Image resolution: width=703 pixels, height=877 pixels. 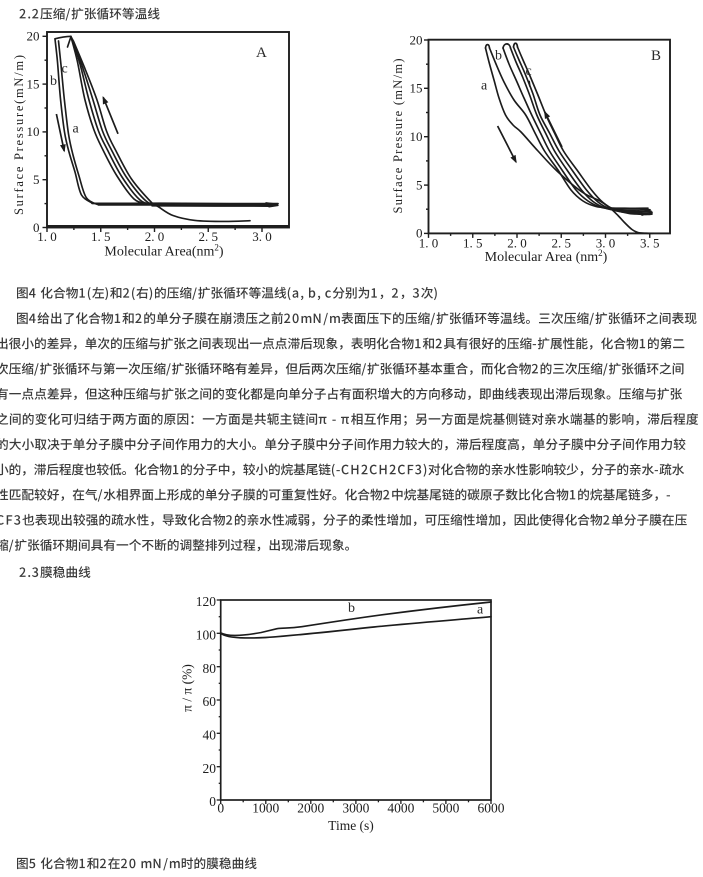 What do you see at coordinates (400, 808) in the screenshot?
I see `svg-text: 4000` at bounding box center [400, 808].